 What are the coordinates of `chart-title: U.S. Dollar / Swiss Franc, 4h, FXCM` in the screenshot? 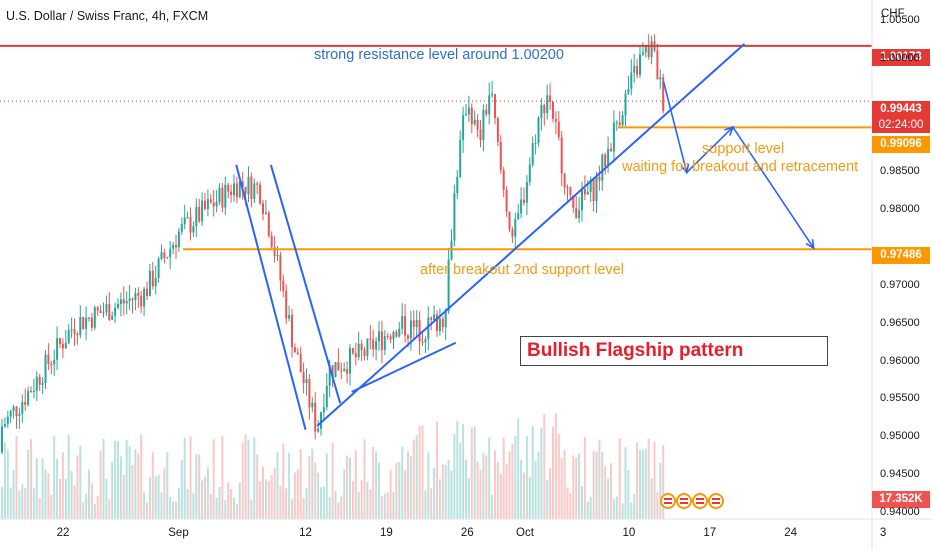 It's located at (107, 16).